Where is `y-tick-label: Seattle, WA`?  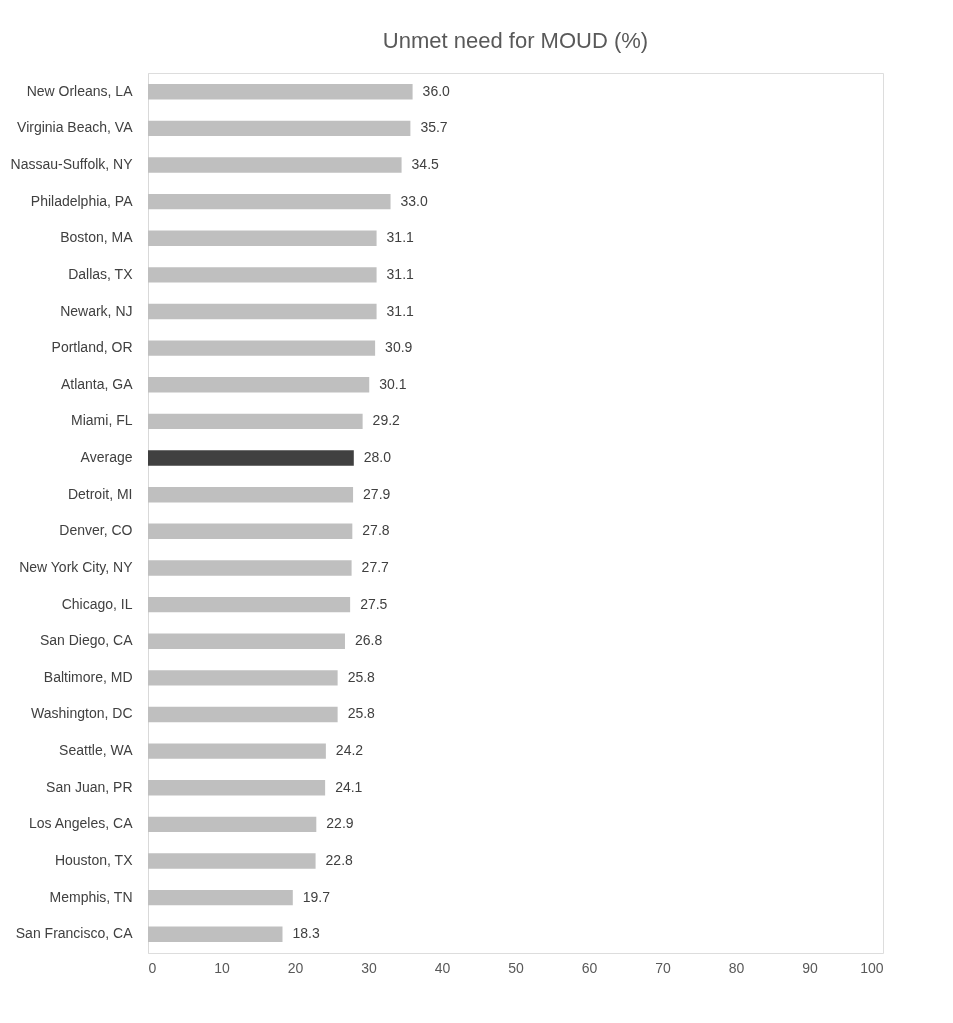 y-tick-label: Seattle, WA is located at coordinates (96, 750).